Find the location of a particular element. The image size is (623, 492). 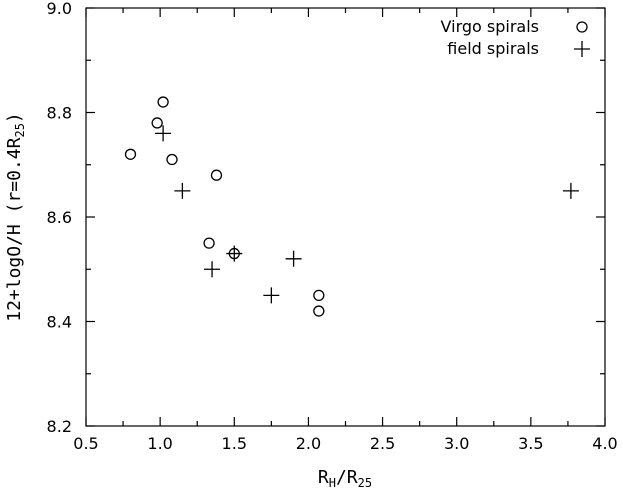

legend: Virgo spirals field spirals is located at coordinates (515, 37).